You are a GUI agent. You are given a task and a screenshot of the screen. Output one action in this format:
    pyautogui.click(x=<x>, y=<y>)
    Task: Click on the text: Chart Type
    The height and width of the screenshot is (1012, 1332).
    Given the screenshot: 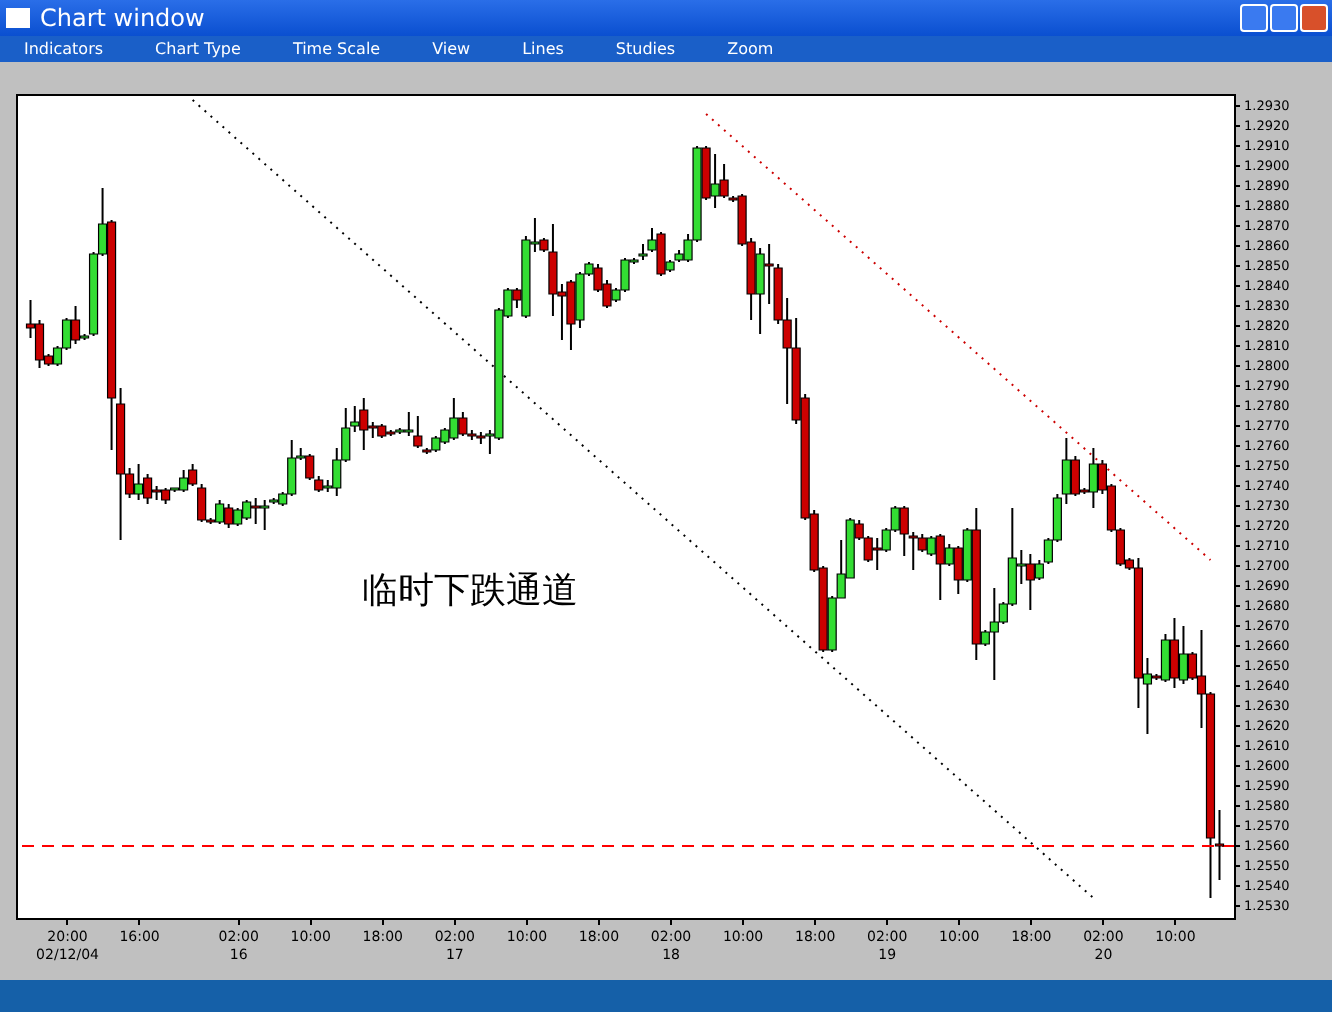 What is the action you would take?
    pyautogui.click(x=198, y=49)
    